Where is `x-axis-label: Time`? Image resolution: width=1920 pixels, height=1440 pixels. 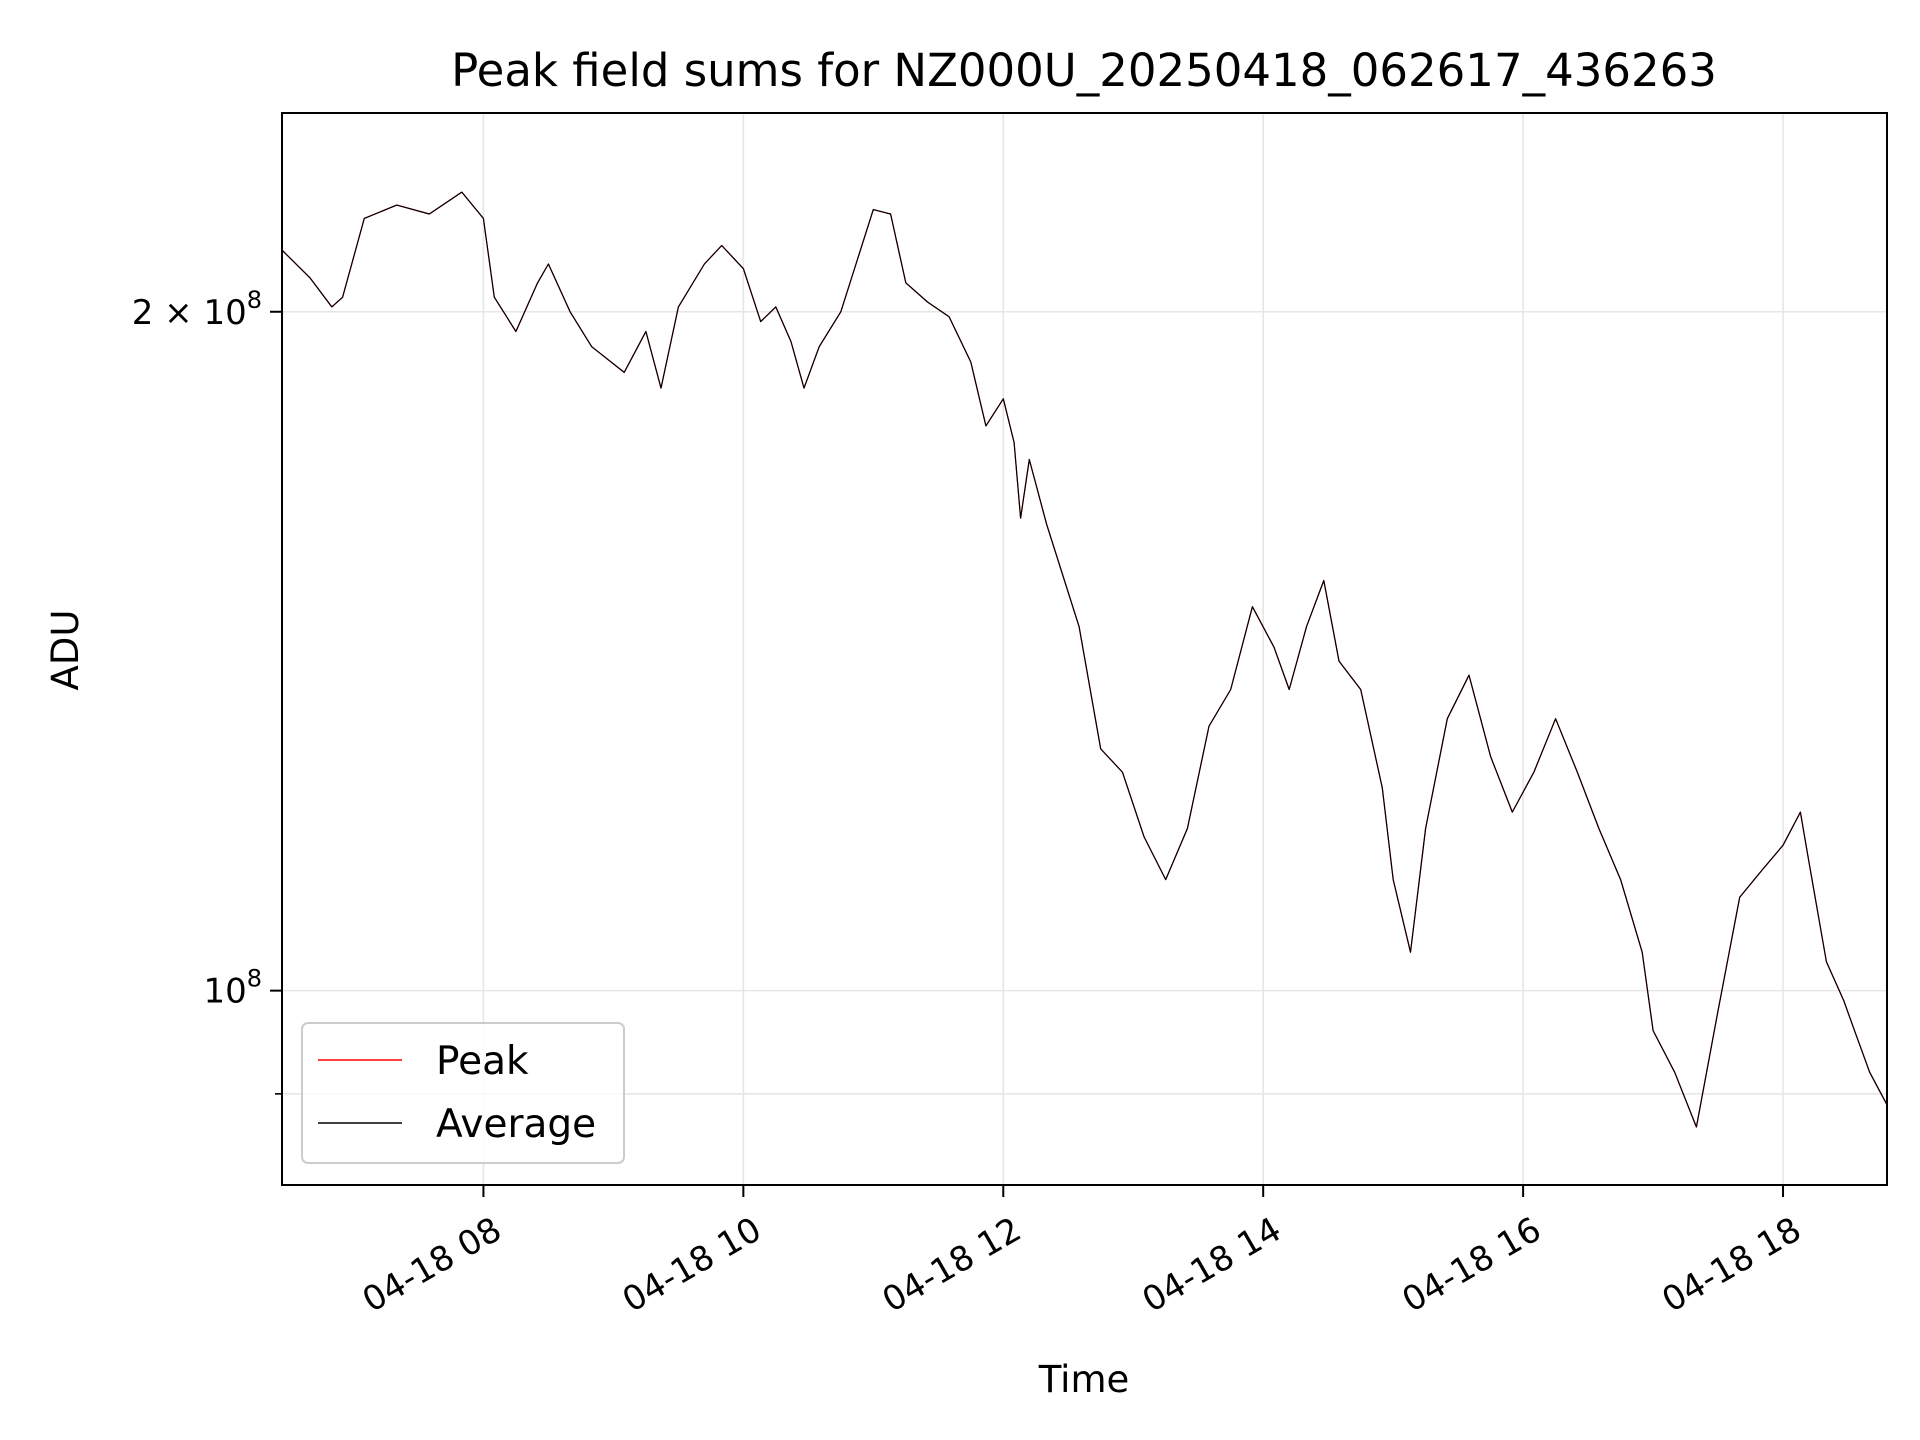 x-axis-label: Time is located at coordinates (1084, 1379).